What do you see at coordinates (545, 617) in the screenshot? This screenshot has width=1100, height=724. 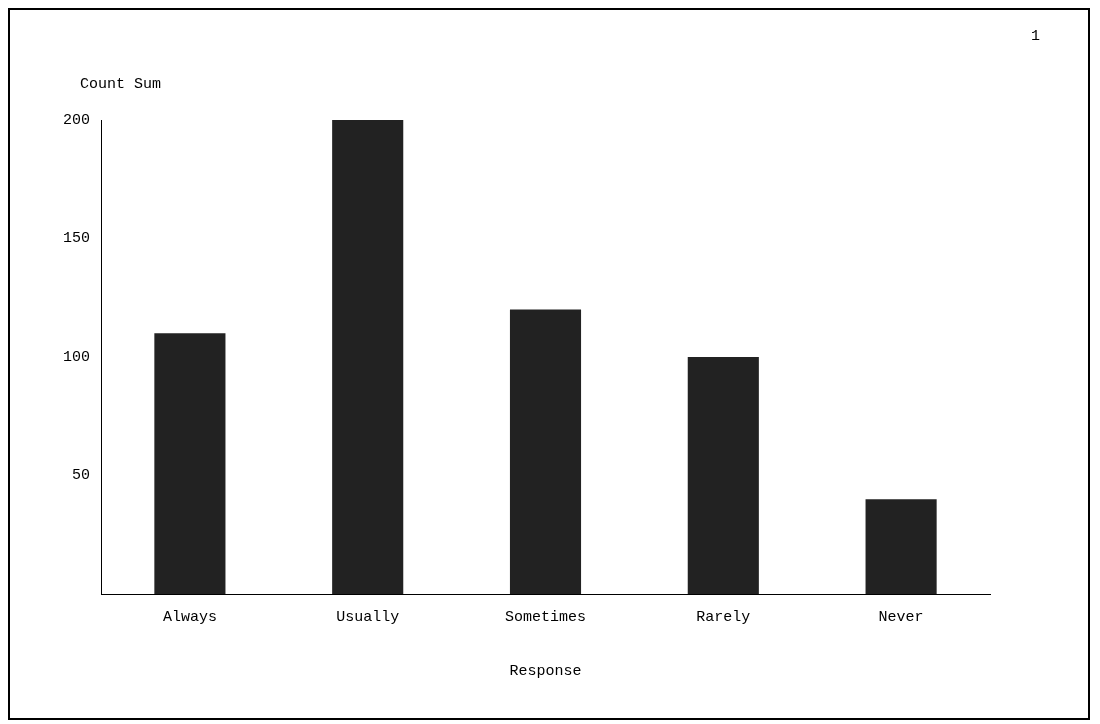 I see `x-tick-label: Sometimes` at bounding box center [545, 617].